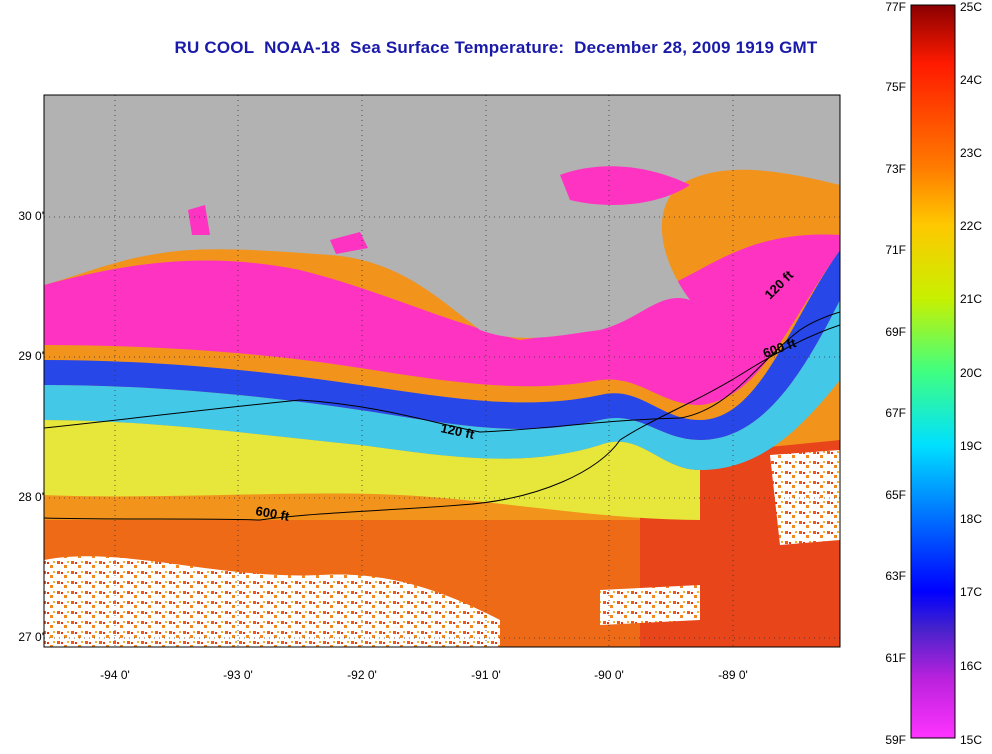  Describe the element at coordinates (609, 675) in the screenshot. I see `lon-label-90: -90 0'` at that location.